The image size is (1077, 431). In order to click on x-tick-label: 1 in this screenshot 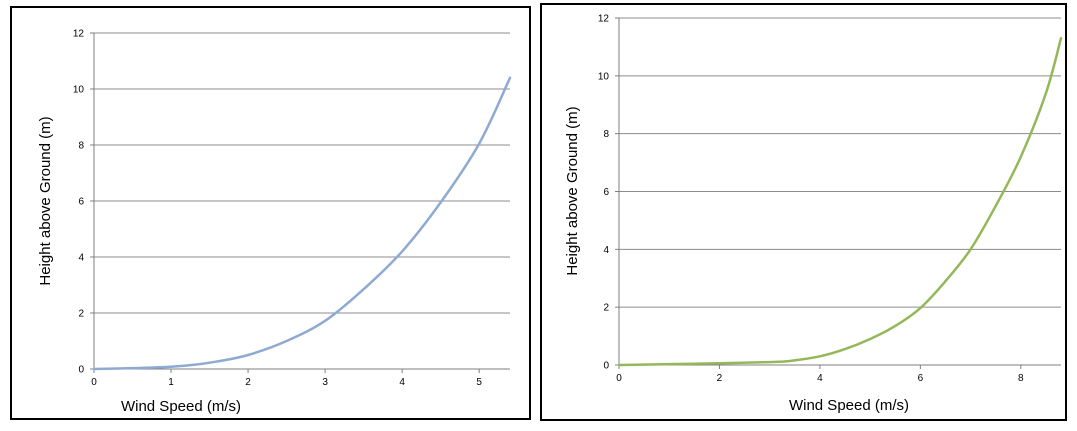, I will do `click(171, 382)`.